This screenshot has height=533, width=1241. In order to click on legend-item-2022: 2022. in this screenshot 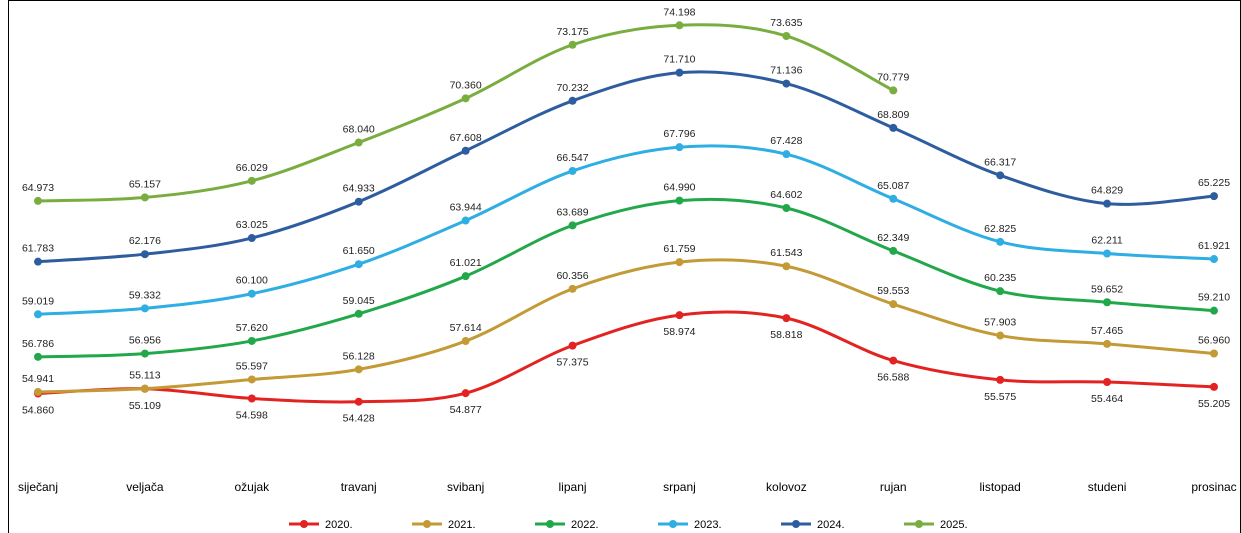, I will do `click(567, 525)`.